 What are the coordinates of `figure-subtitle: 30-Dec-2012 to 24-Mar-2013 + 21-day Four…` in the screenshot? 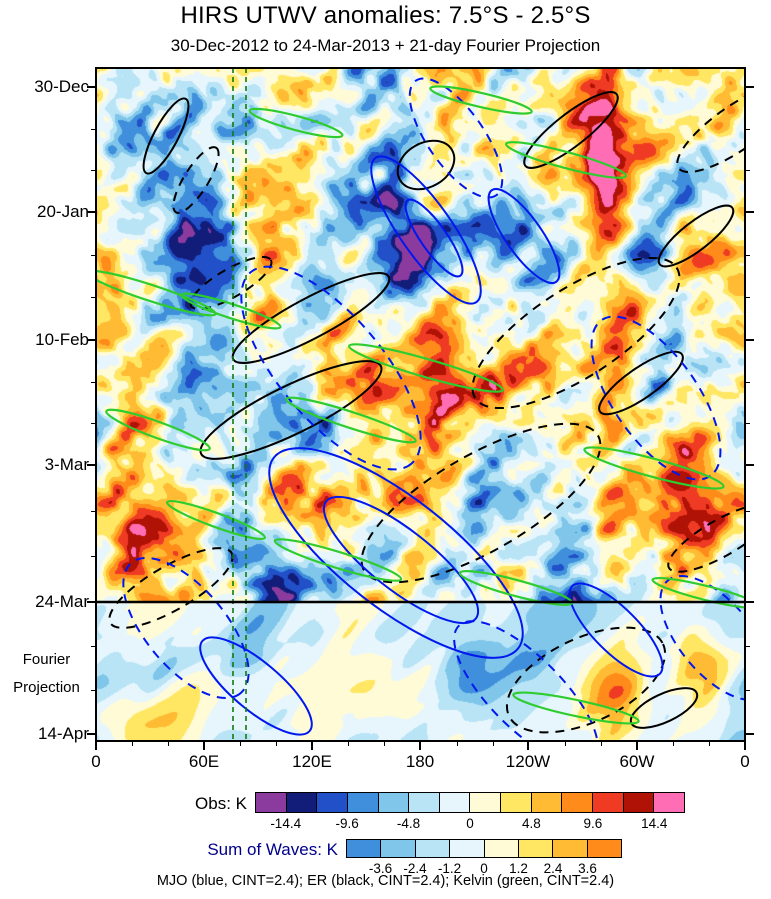 It's located at (385, 45).